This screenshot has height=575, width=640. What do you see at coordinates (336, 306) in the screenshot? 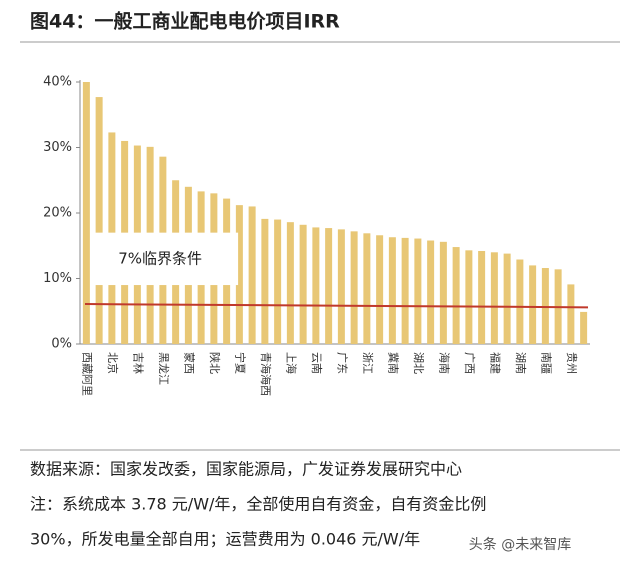
I see `reference-line` at bounding box center [336, 306].